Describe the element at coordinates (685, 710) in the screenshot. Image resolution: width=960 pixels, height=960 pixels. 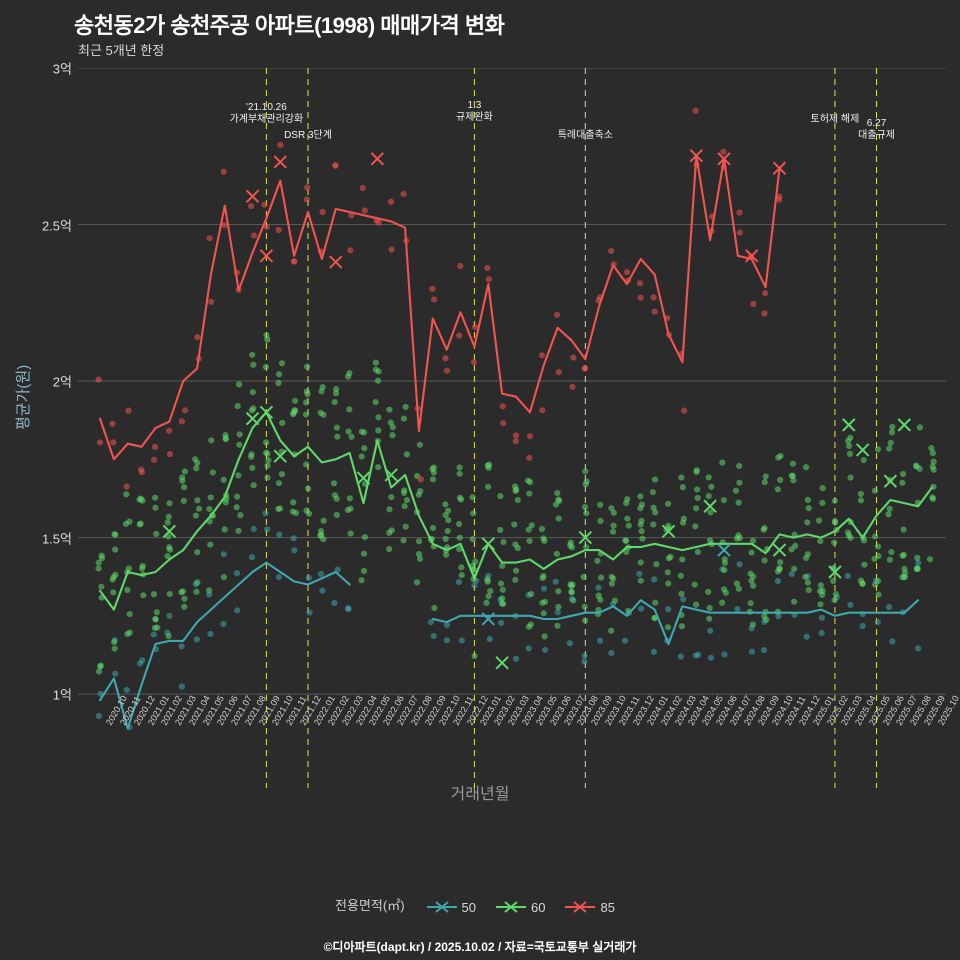
I see `x-tick-label: 2024.03` at that location.